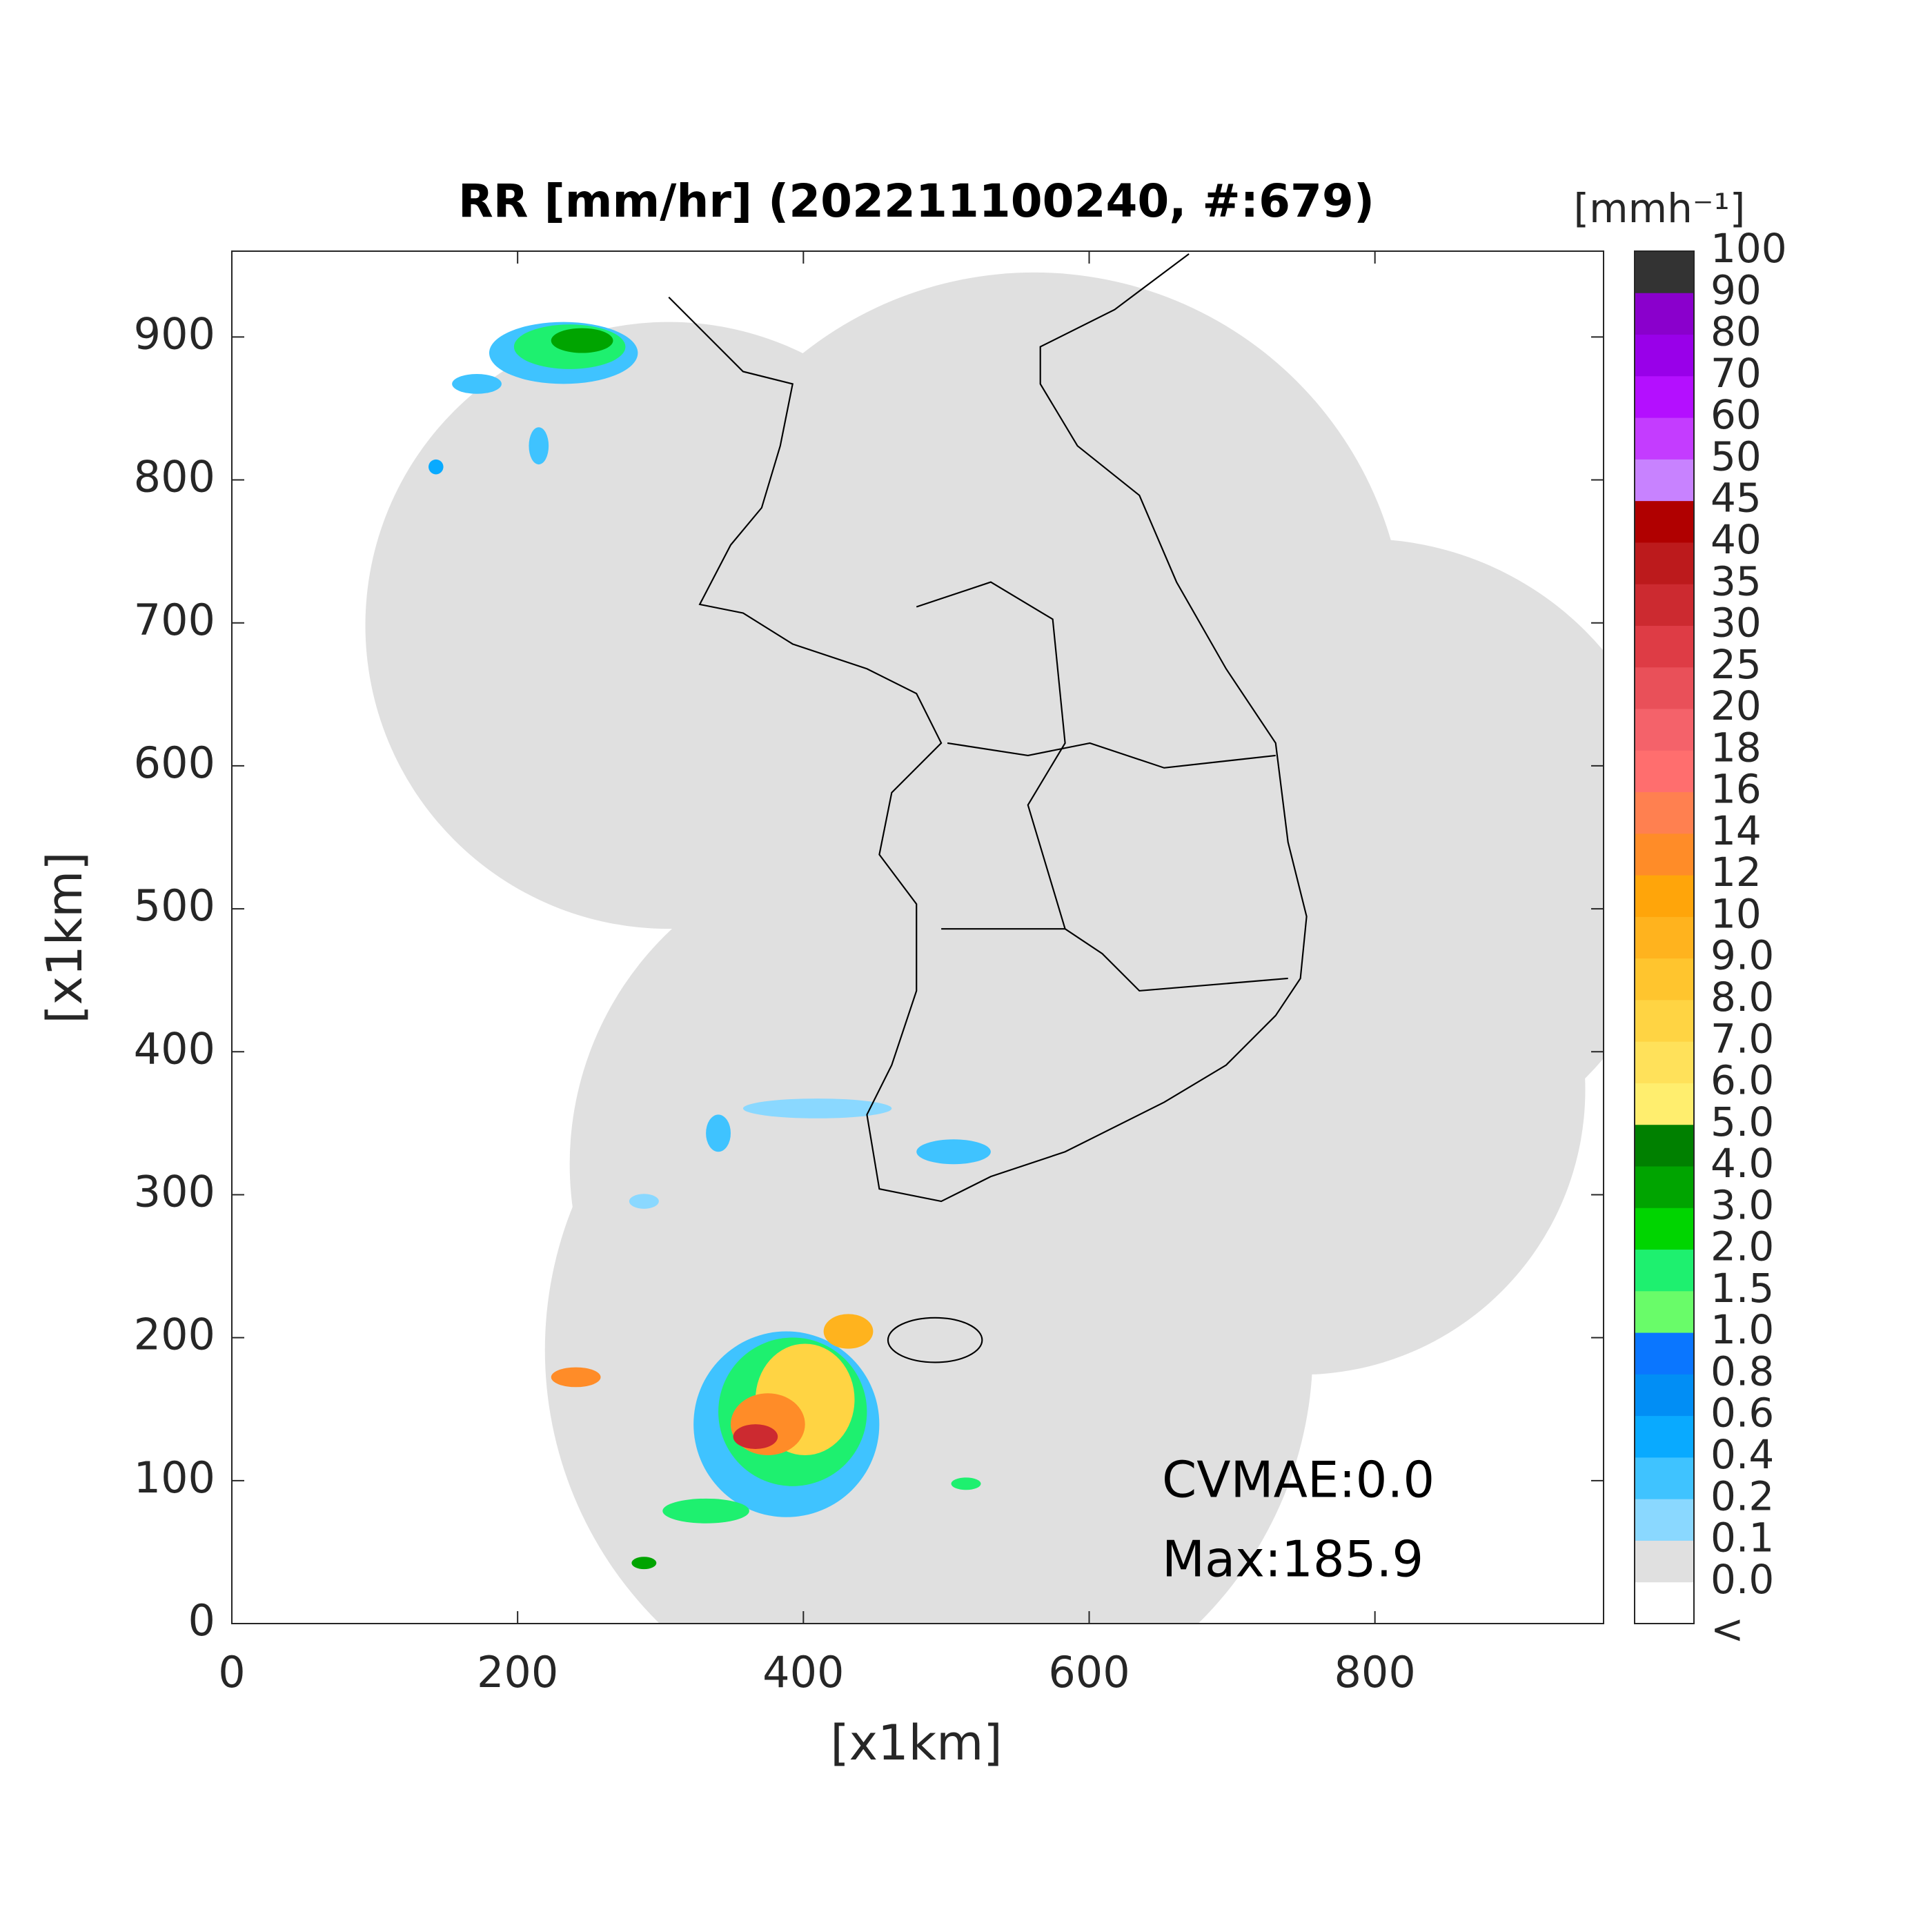  What do you see at coordinates (1742, 1538) in the screenshot?
I see `colorbar-label: 0.1` at bounding box center [1742, 1538].